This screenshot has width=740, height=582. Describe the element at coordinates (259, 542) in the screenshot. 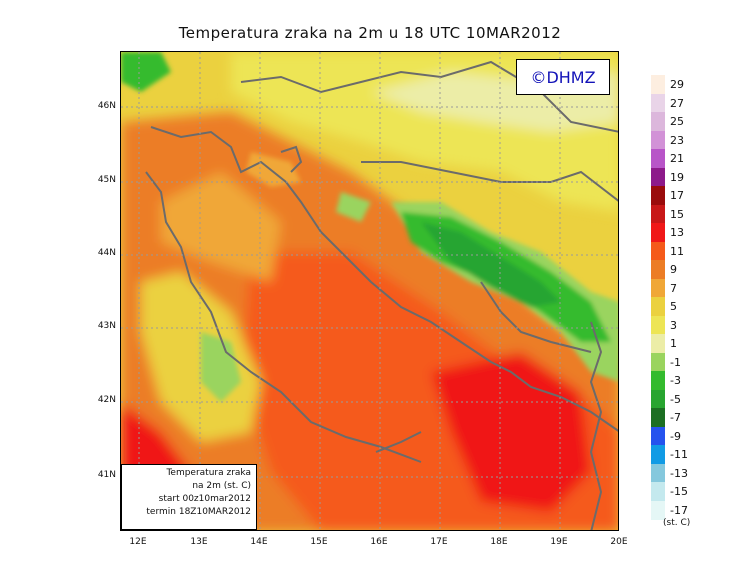

I see `lon-label-14e: 14E` at that location.